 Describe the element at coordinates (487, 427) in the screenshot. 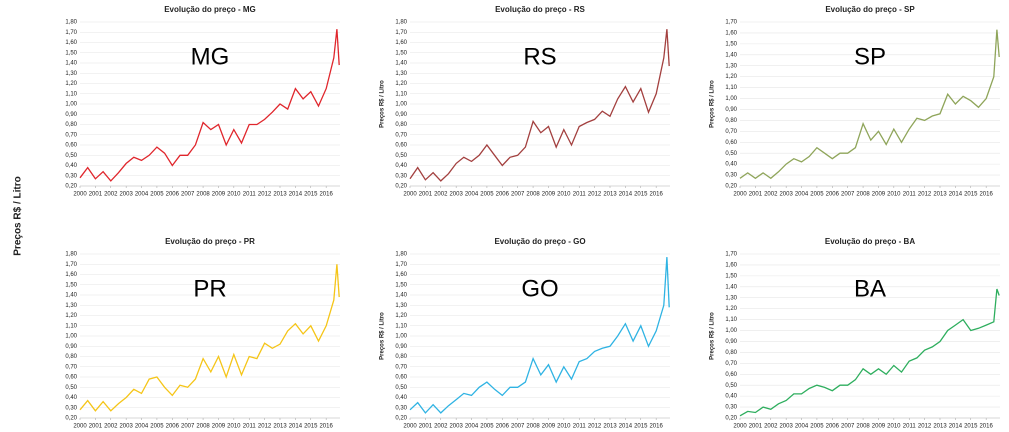

I see `x-tick-label: 2005` at that location.